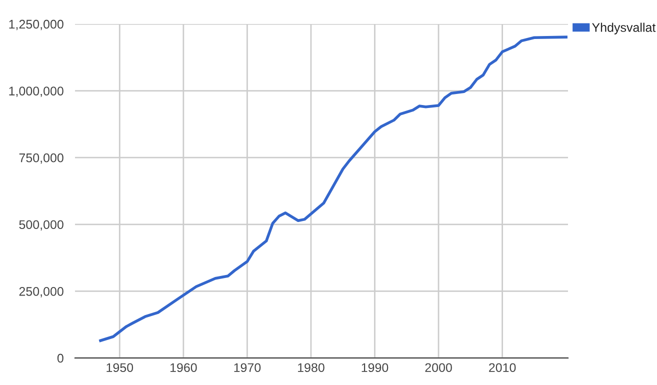 This screenshot has width=657, height=385. What do you see at coordinates (247, 367) in the screenshot?
I see `x-tick-label: 1970` at bounding box center [247, 367].